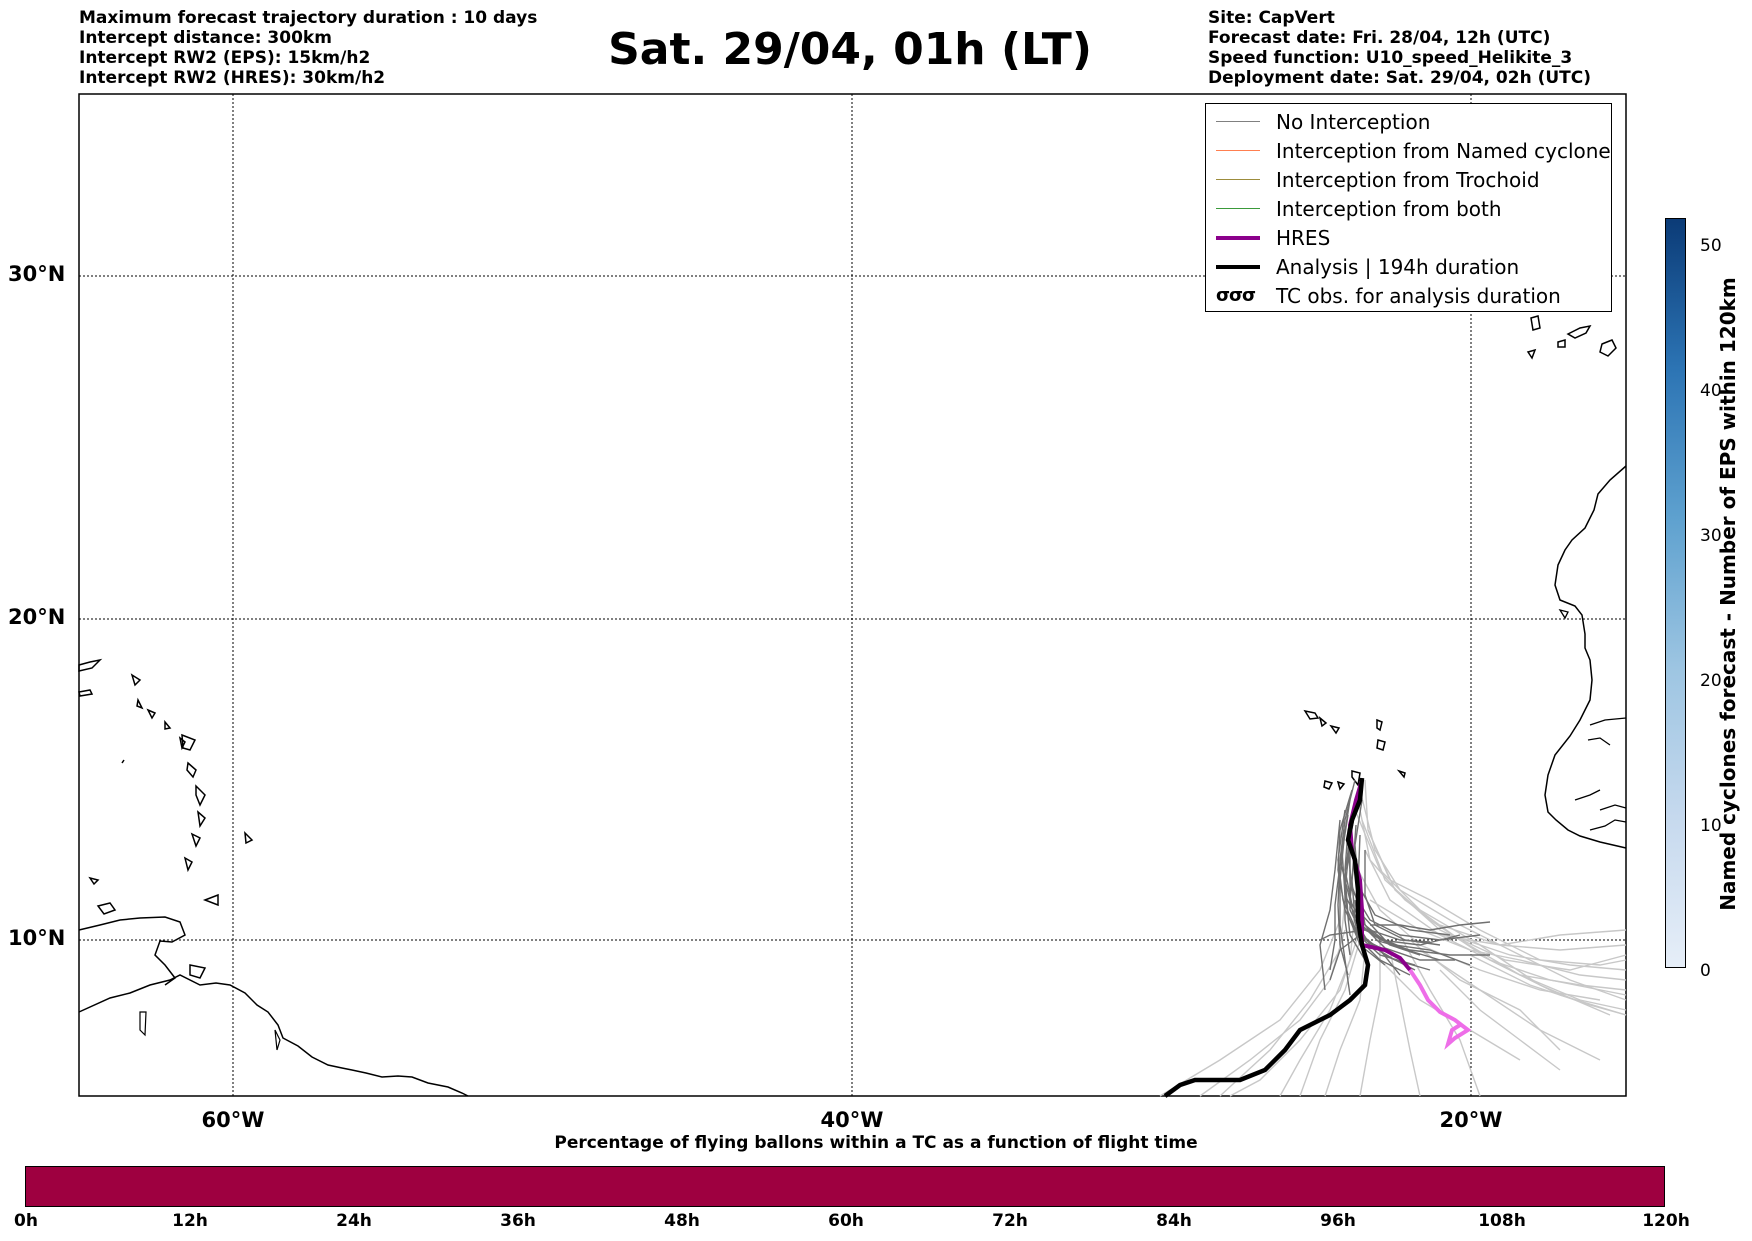 The height and width of the screenshot is (1241, 1752). What do you see at coordinates (132, 951) in the screenshot?
I see `venezuela-coastline` at bounding box center [132, 951].